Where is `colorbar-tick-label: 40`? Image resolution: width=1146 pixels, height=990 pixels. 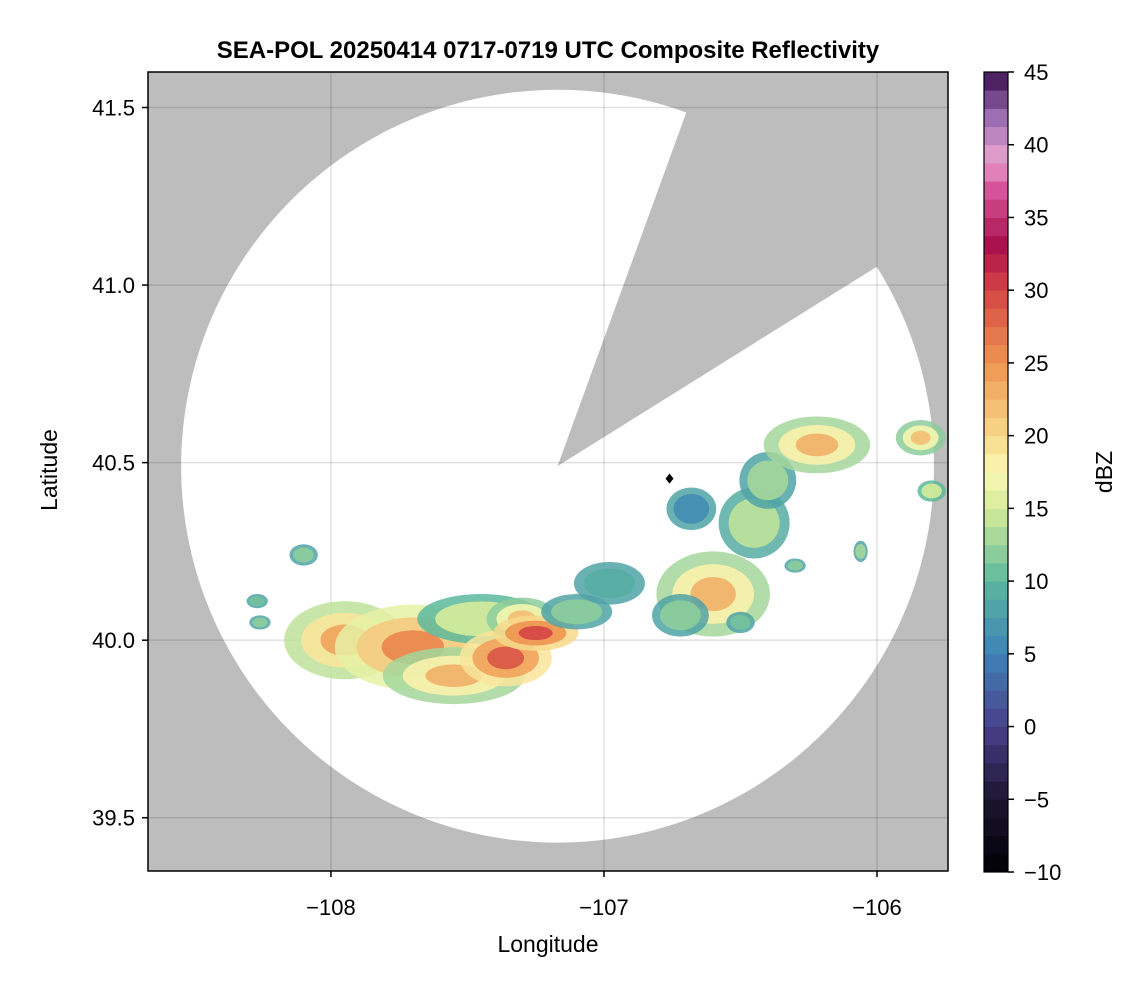
colorbar-tick-label: 40 is located at coordinates (1036, 145).